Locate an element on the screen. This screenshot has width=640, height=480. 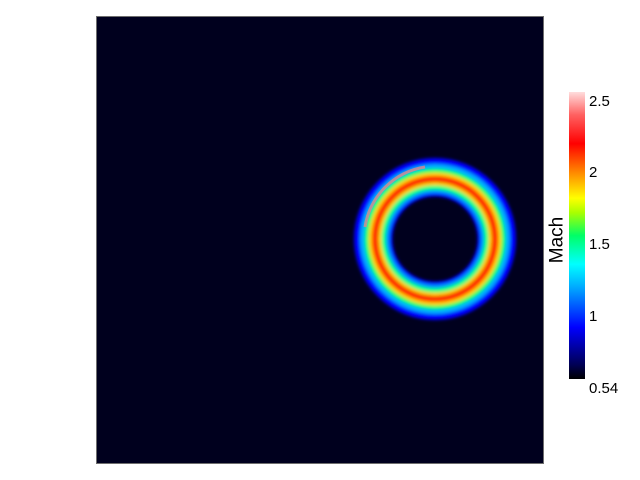
colorbar-tick-label: 1 is located at coordinates (593, 316).